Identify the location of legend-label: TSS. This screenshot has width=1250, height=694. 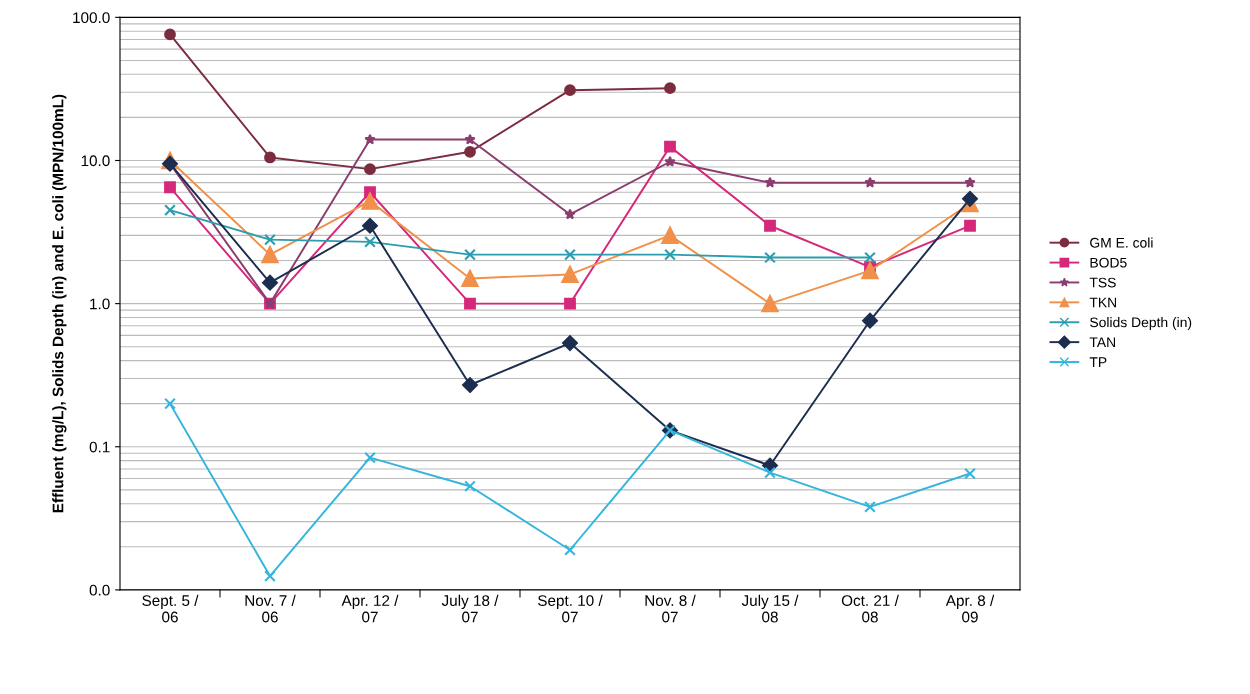
(1102, 282).